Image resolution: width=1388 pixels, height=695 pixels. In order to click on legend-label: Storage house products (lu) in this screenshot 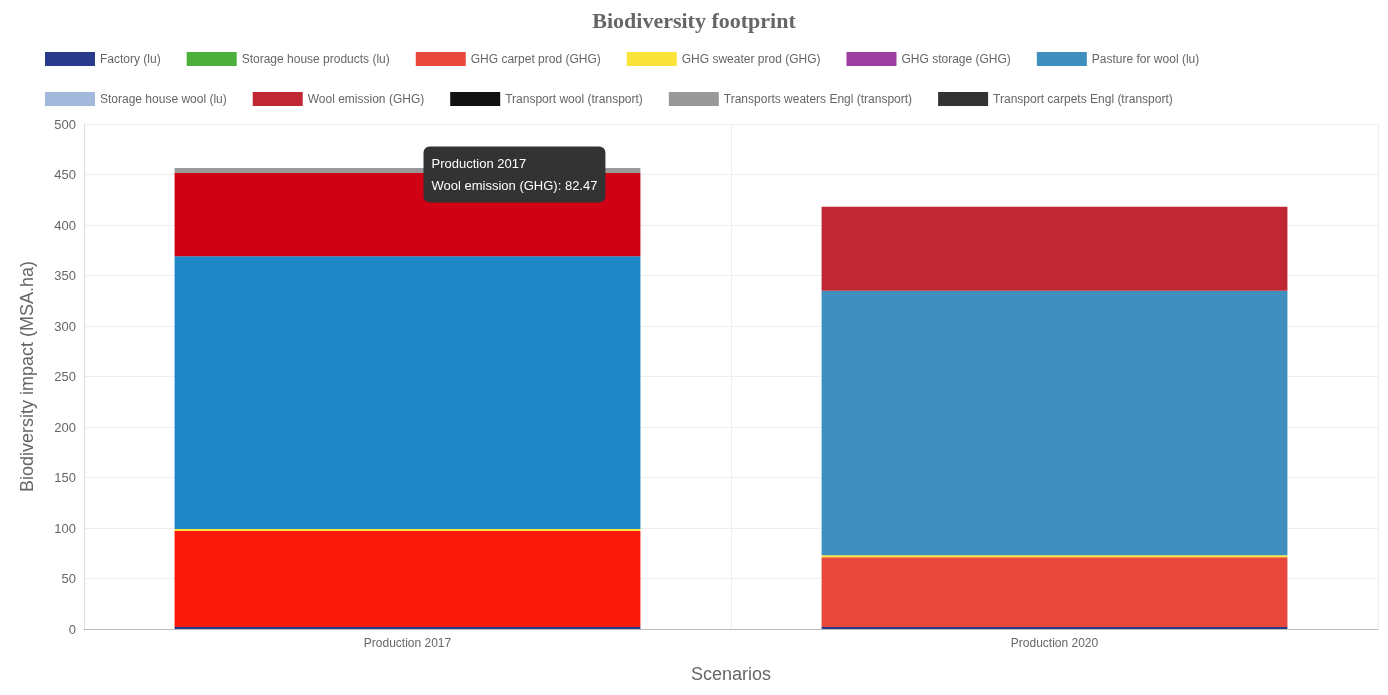, I will do `click(315, 59)`.